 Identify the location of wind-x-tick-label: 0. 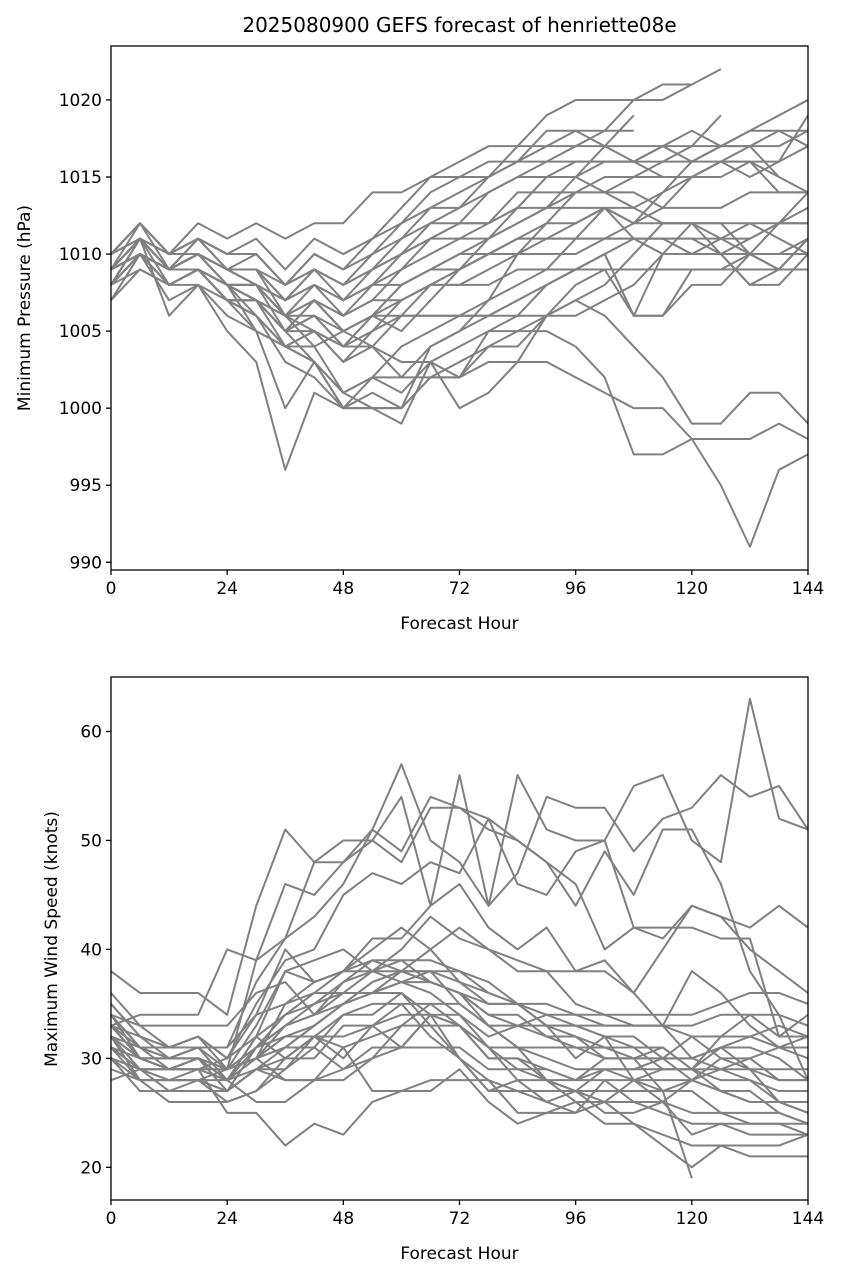
(111, 1219).